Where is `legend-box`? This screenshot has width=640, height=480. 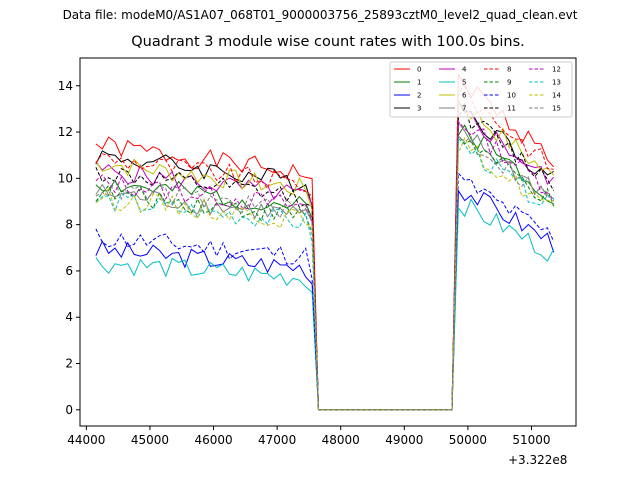
legend-box is located at coordinates (481, 89).